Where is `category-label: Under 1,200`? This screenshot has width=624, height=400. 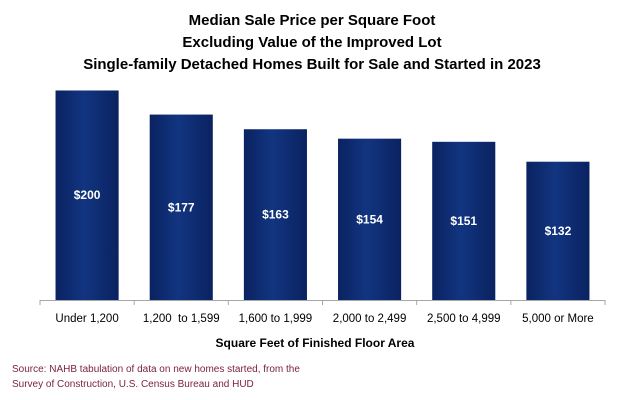 category-label: Under 1,200 is located at coordinates (86, 319).